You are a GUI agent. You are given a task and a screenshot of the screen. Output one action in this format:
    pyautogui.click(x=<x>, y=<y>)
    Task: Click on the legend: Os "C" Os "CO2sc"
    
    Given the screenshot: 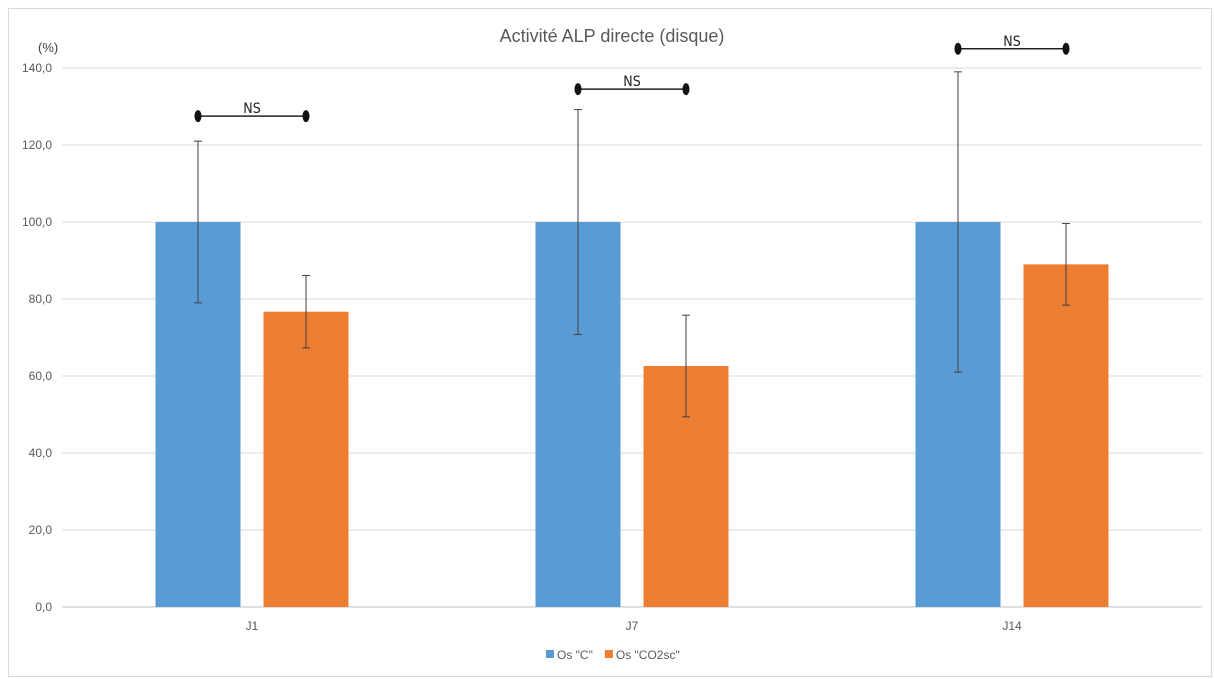 What is the action you would take?
    pyautogui.click(x=613, y=655)
    